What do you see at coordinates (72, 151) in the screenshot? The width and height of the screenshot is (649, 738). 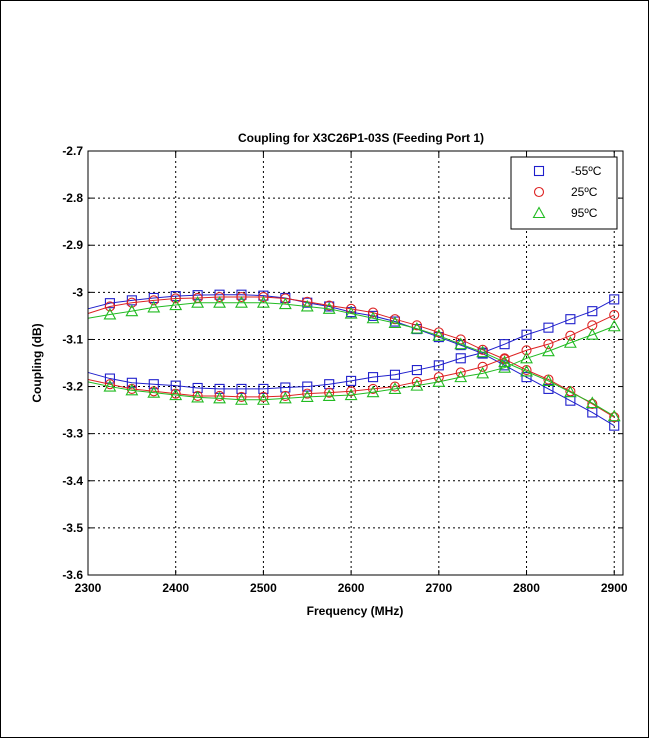 I see `y-tick-label: -2.7` at bounding box center [72, 151].